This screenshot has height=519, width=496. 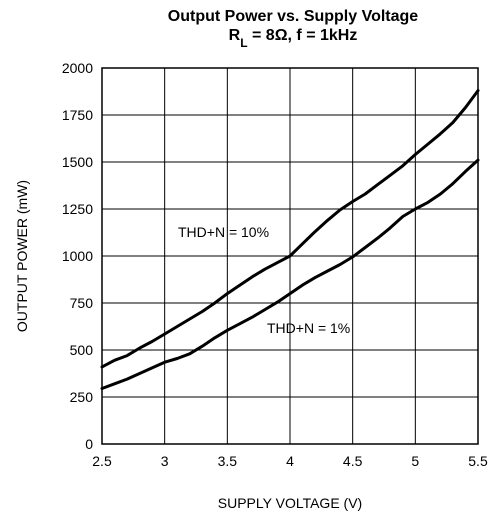 I want to click on chart-title: Output Power vs. Supply Voltage, so click(x=293, y=16).